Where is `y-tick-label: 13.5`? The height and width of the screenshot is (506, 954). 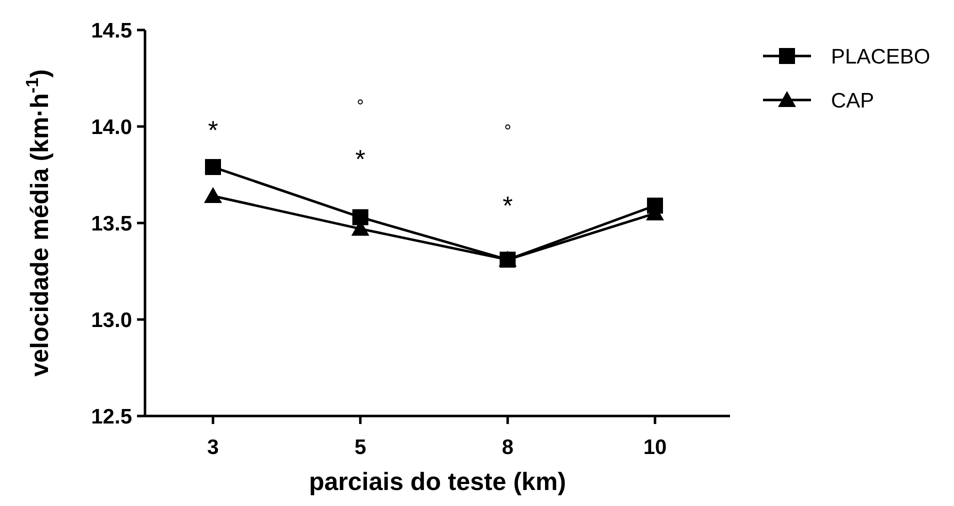
y-tick-label: 13.5 is located at coordinates (111, 224).